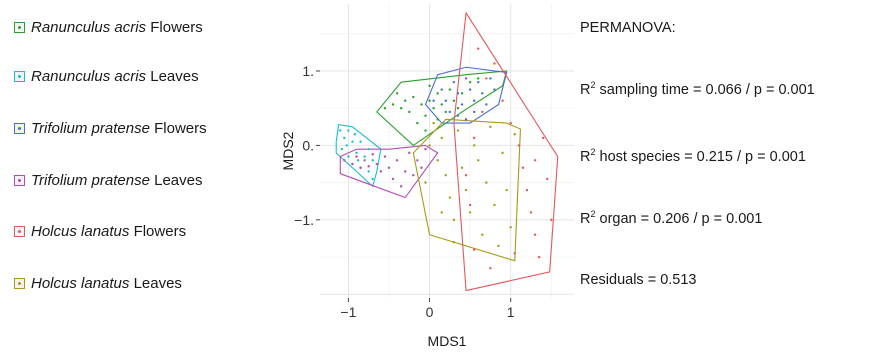 This screenshot has width=880, height=352. Describe the element at coordinates (389, 171) in the screenshot. I see `hull-trifolium-pratense-leaves` at that location.